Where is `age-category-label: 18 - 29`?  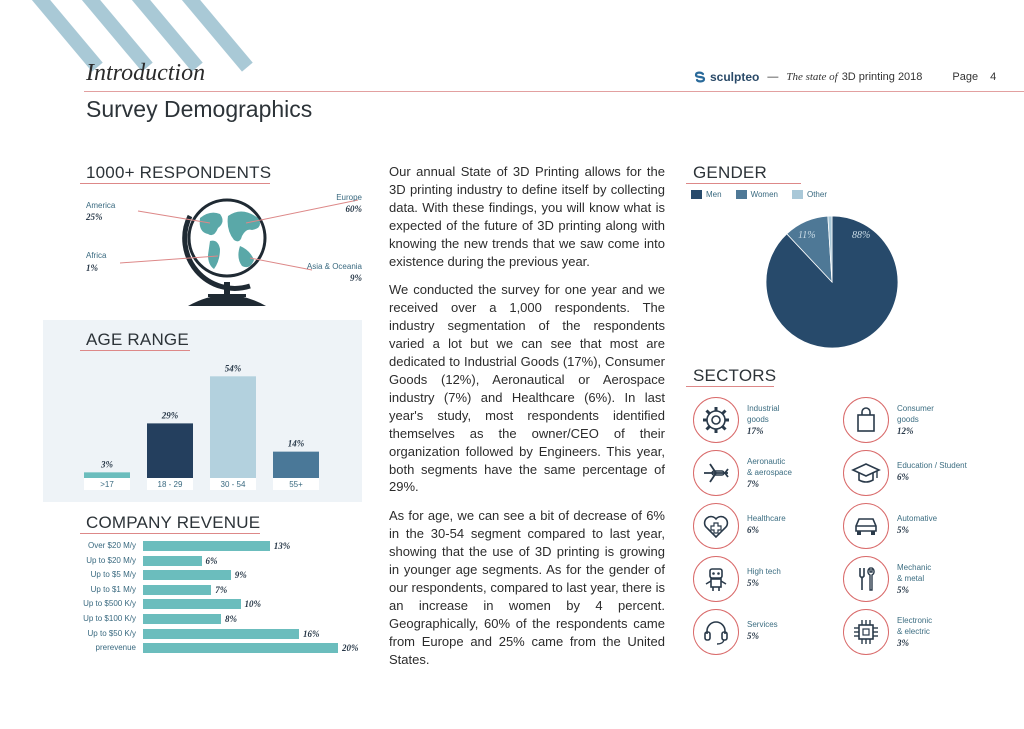 age-category-label: 18 - 29 is located at coordinates (170, 484).